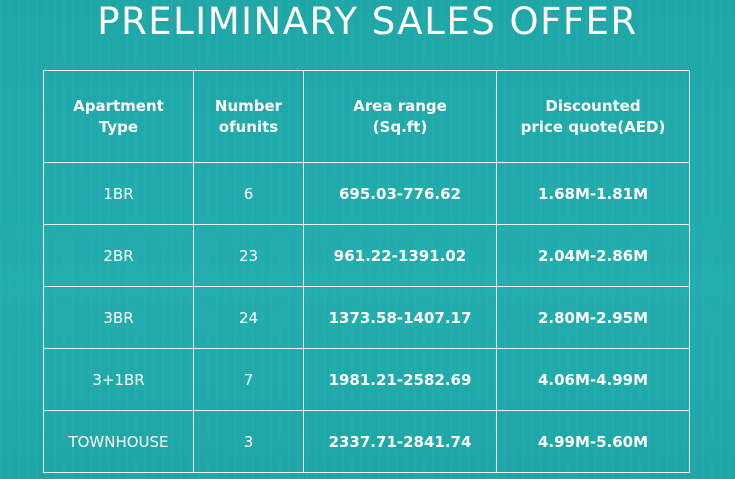 This screenshot has height=479, width=735. I want to click on cell-area-range: 695.03-776.62, so click(400, 193).